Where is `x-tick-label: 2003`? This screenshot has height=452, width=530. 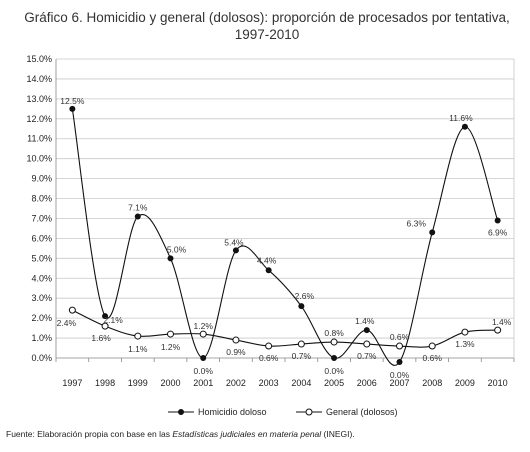 x-tick-label: 2003 is located at coordinates (269, 383).